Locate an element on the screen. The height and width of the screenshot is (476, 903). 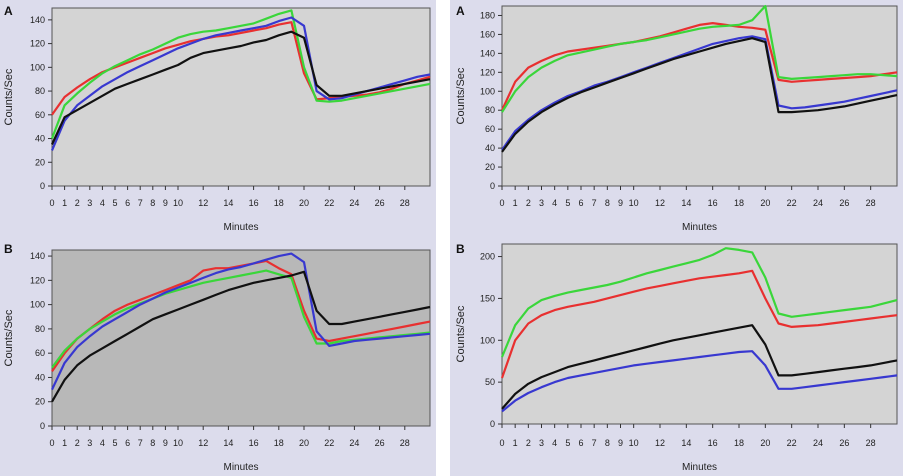
panel-letter: B is located at coordinates (8, 249).